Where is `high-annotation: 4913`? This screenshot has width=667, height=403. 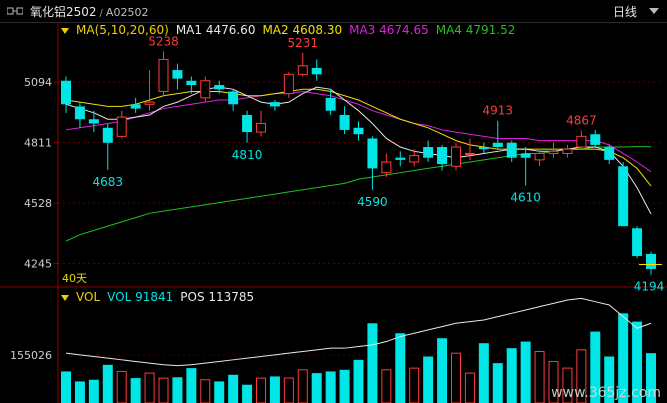 high-annotation: 4913 is located at coordinates (498, 111).